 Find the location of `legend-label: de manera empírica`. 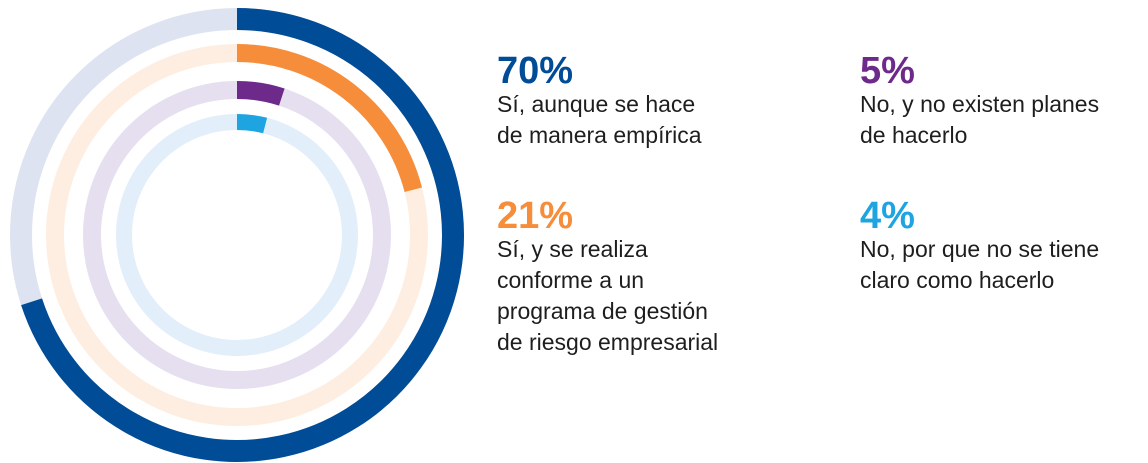

legend-label: de manera empírica is located at coordinates (599, 135).